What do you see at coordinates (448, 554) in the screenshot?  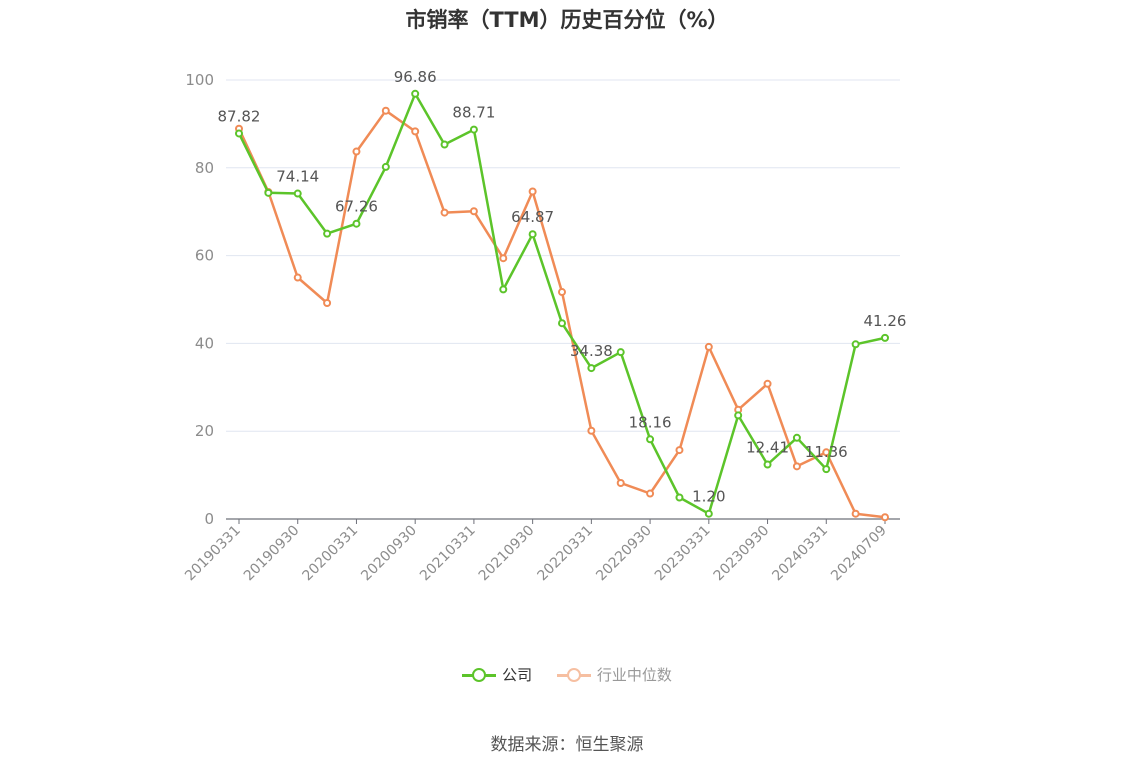 I see `x-tick-label: 20210331` at bounding box center [448, 554].